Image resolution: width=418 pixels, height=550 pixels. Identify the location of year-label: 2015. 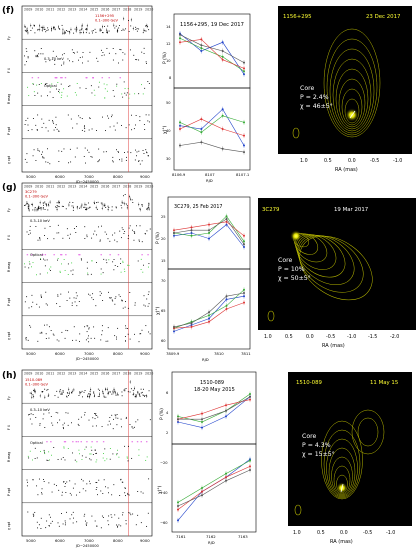
(94, 374).